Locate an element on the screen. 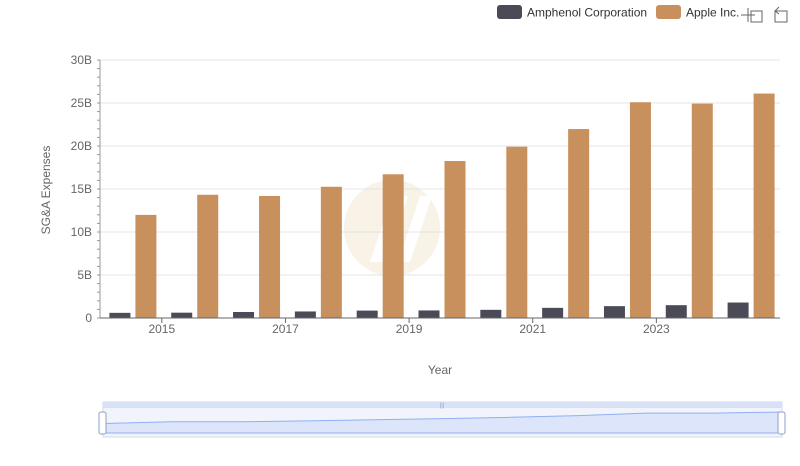 This screenshot has width=800, height=466. bar-apple-2014 is located at coordinates (146, 266).